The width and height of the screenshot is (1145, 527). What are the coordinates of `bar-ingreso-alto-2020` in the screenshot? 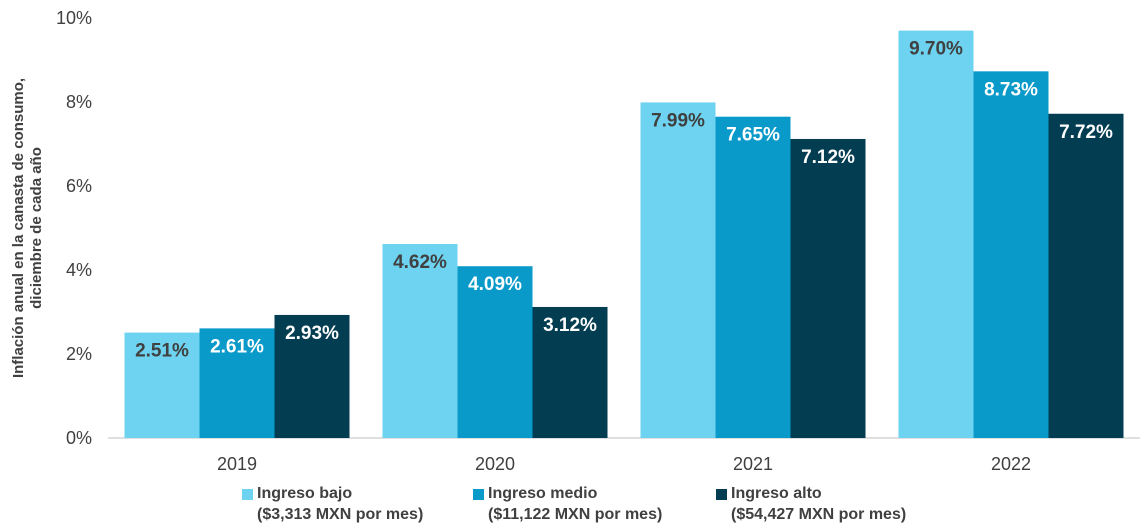 It's located at (570, 372).